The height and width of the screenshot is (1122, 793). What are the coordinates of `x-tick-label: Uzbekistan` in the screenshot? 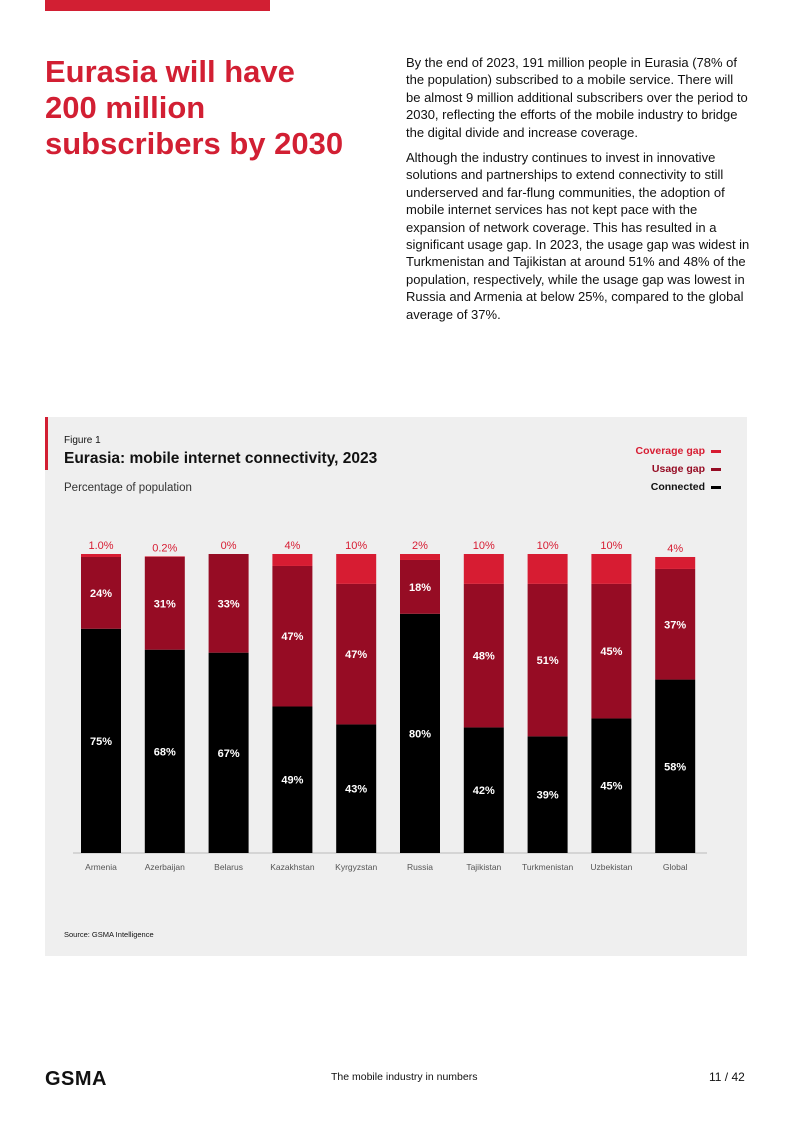 It's located at (611, 867).